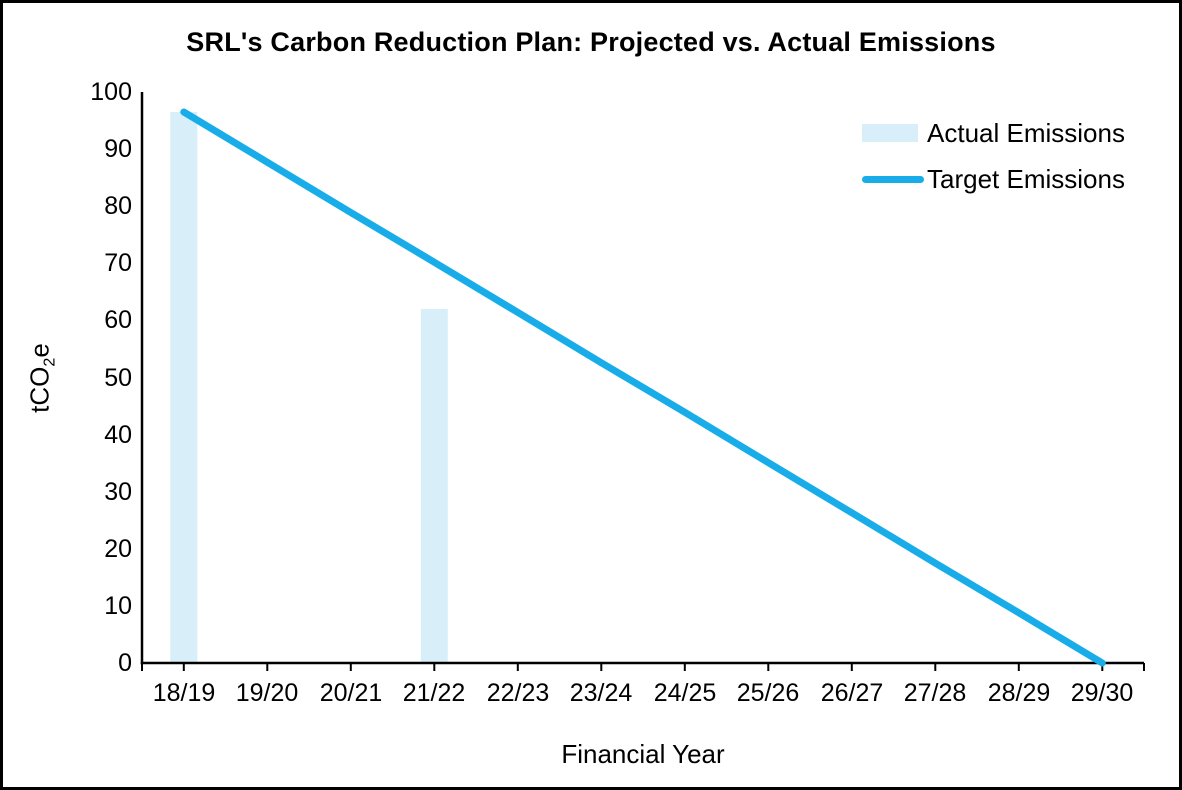 The image size is (1182, 790). Describe the element at coordinates (118, 263) in the screenshot. I see `y-axis-tick-label: 70` at that location.